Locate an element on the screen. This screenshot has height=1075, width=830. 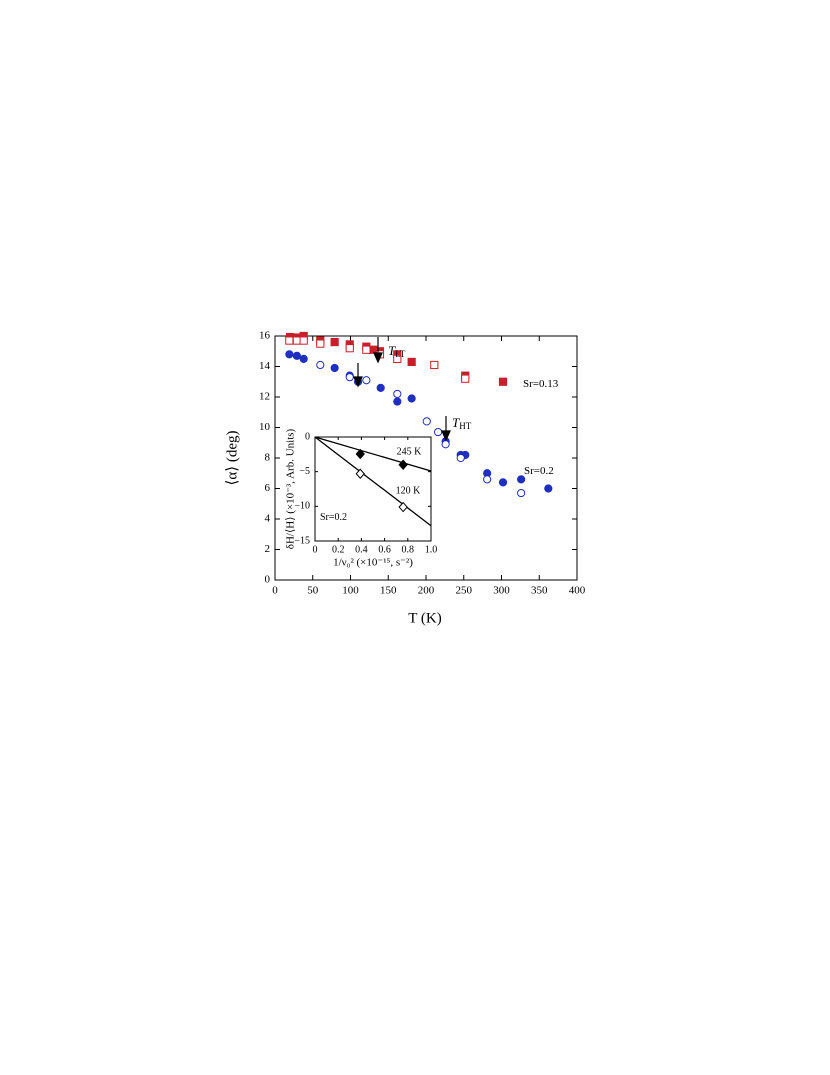
y-tick-label: 8 is located at coordinates (268, 458).